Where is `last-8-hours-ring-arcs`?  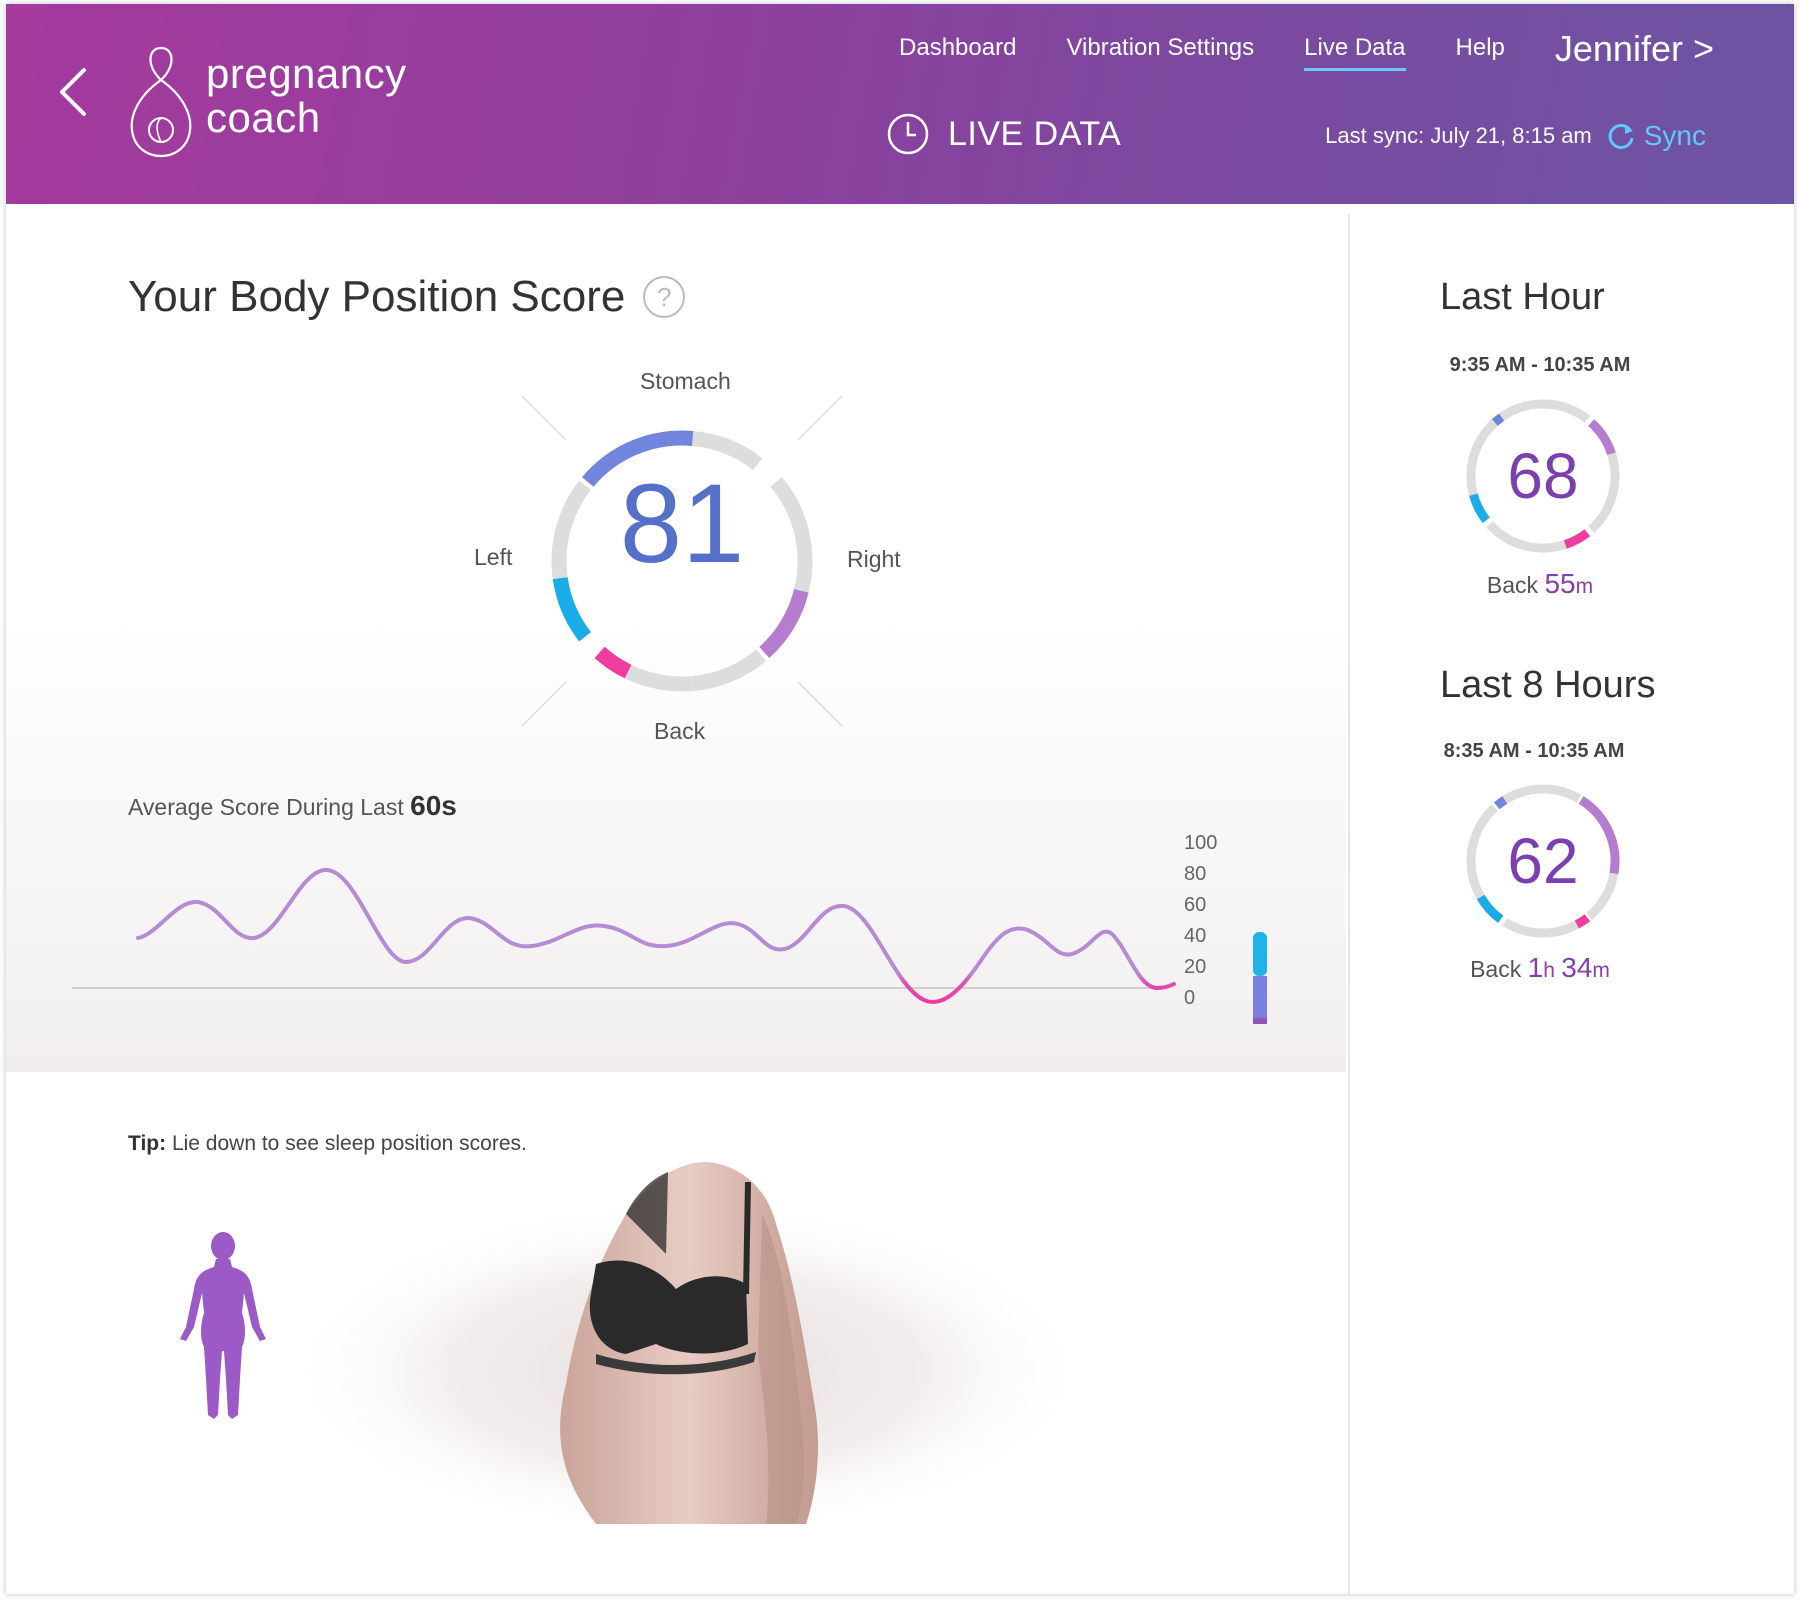
last-8-hours-ring-arcs is located at coordinates (1543, 861).